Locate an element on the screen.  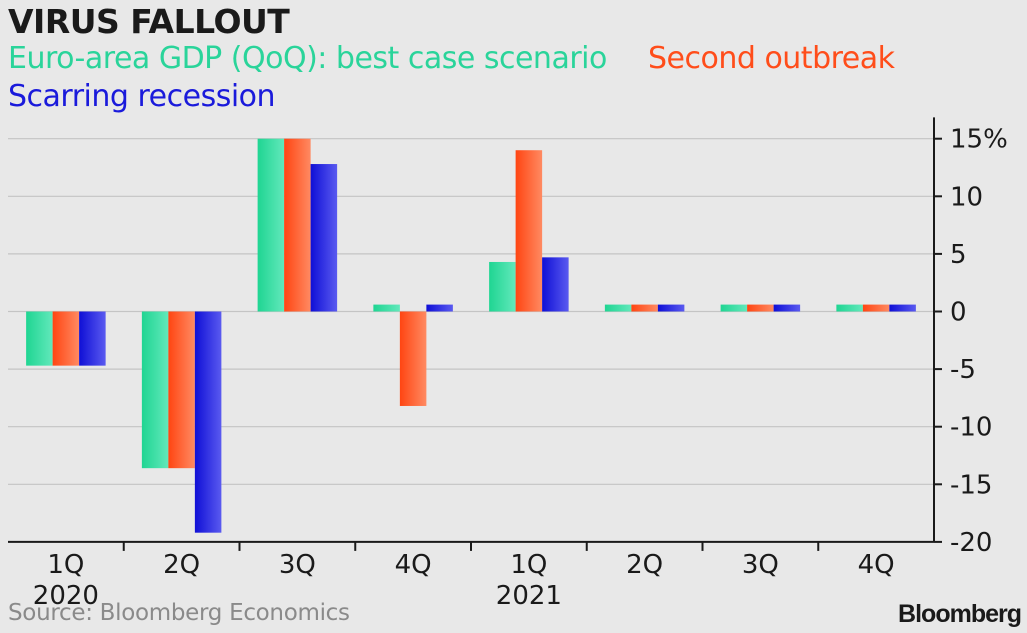
legend-best-case: Euro-area GDP (QoQ): best case scenario is located at coordinates (307, 58).